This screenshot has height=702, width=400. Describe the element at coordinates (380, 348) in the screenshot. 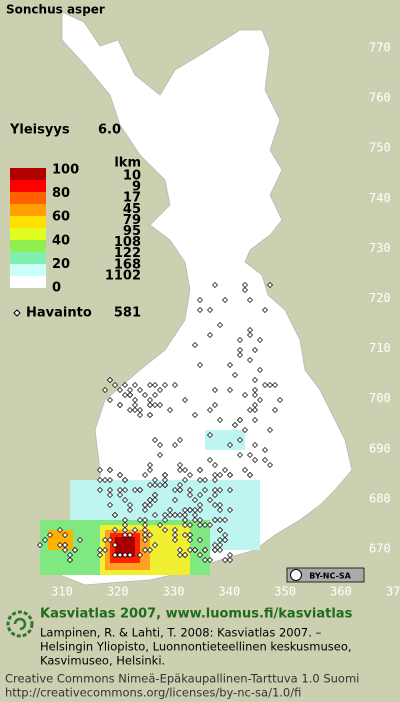

I see `grid-label-y: 710` at that location.